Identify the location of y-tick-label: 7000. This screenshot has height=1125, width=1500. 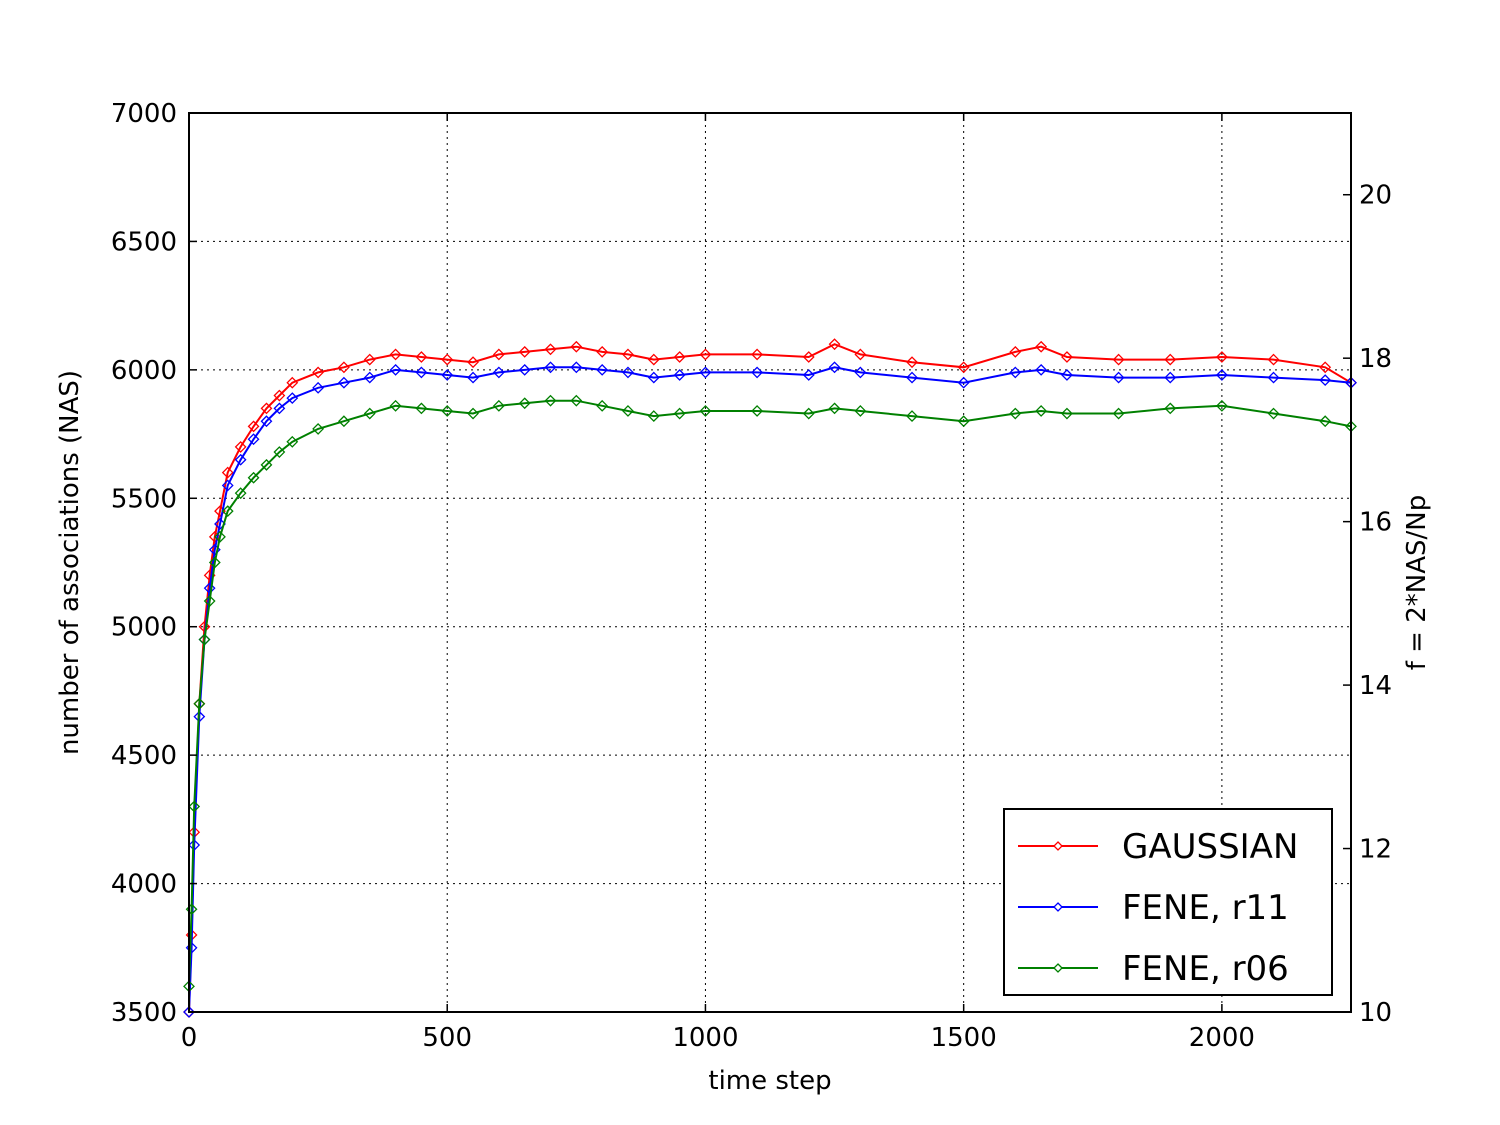
(144, 114).